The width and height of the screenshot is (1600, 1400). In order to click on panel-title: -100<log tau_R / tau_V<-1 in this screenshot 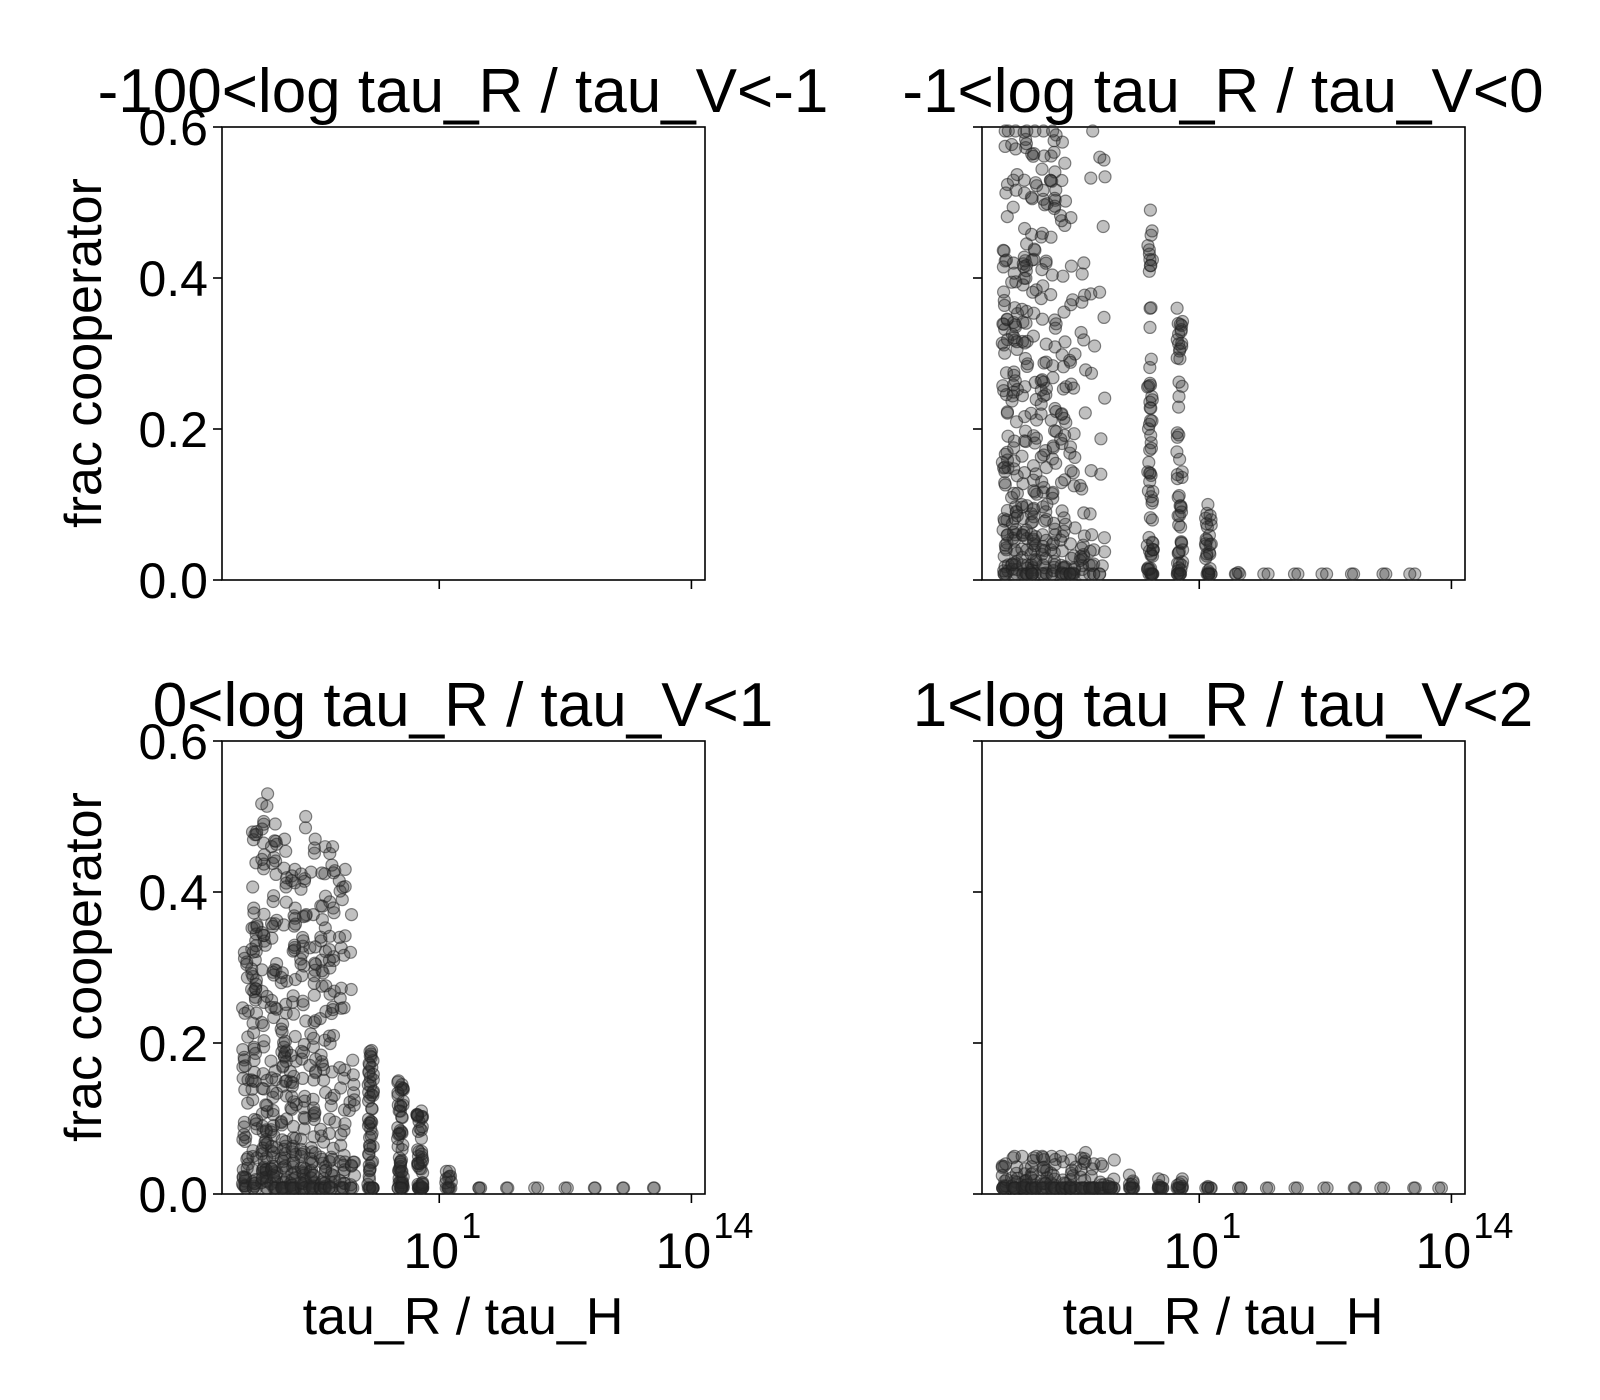, I will do `click(463, 91)`.